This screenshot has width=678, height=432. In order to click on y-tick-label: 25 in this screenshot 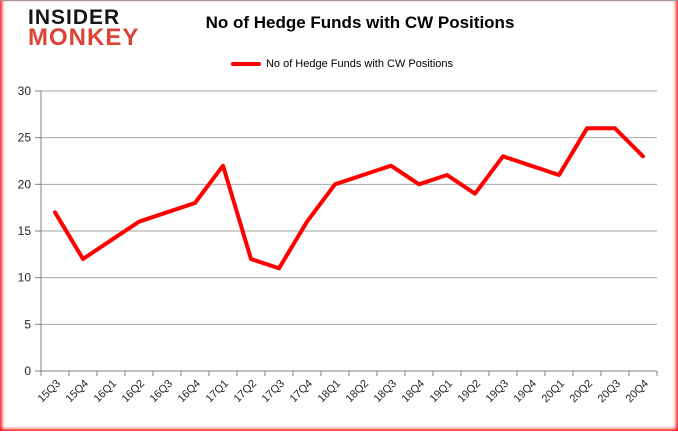, I will do `click(25, 138)`.